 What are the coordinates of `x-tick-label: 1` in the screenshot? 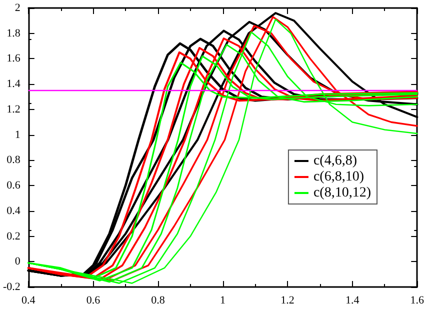 It's located at (223, 300).